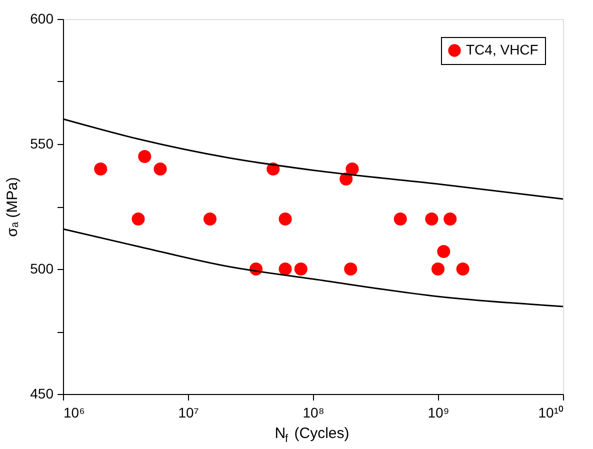 Image resolution: width=593 pixels, height=449 pixels. Describe the element at coordinates (42, 394) in the screenshot. I see `y-tick-label: 450` at that location.